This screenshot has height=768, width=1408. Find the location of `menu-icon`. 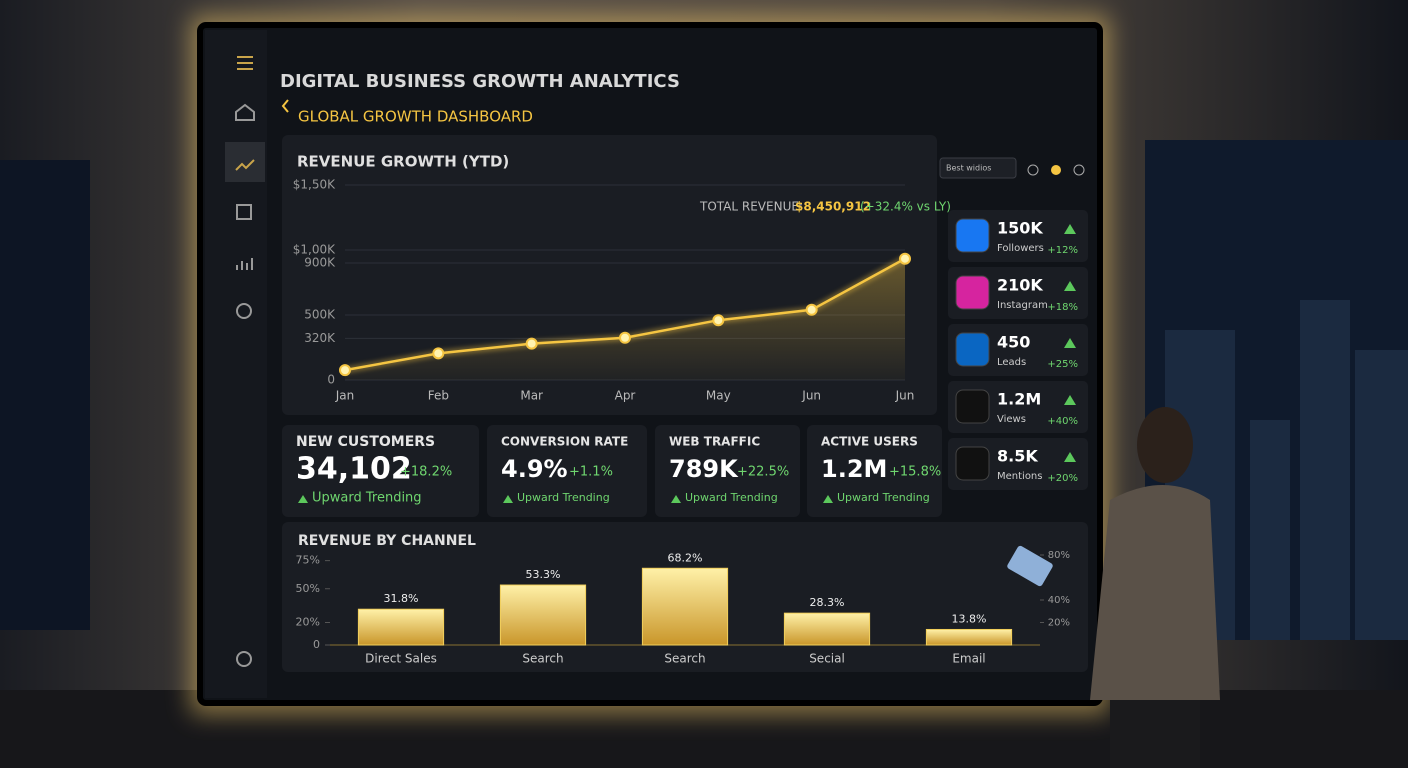

menu-icon is located at coordinates (245, 63).